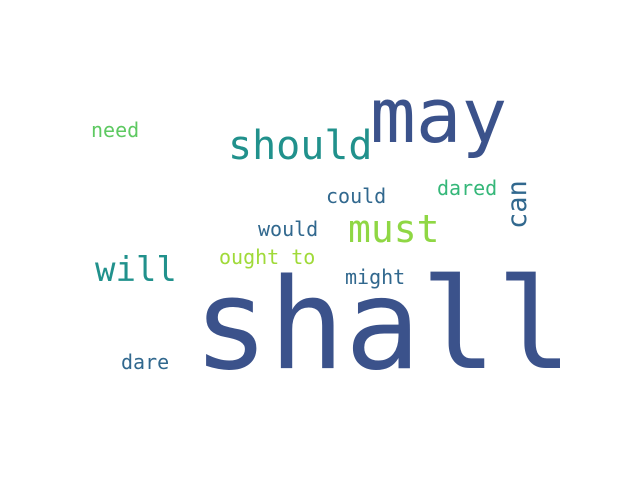 The height and width of the screenshot is (480, 640). What do you see at coordinates (375, 277) in the screenshot?
I see `word-might: might` at bounding box center [375, 277].